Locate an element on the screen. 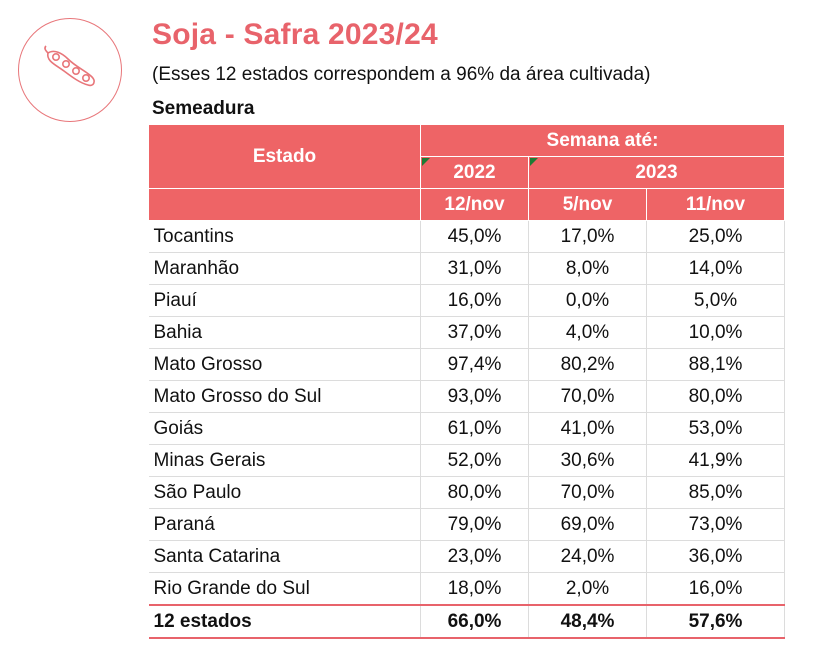 This screenshot has width=821, height=647. value-cell: 5,0% is located at coordinates (715, 300).